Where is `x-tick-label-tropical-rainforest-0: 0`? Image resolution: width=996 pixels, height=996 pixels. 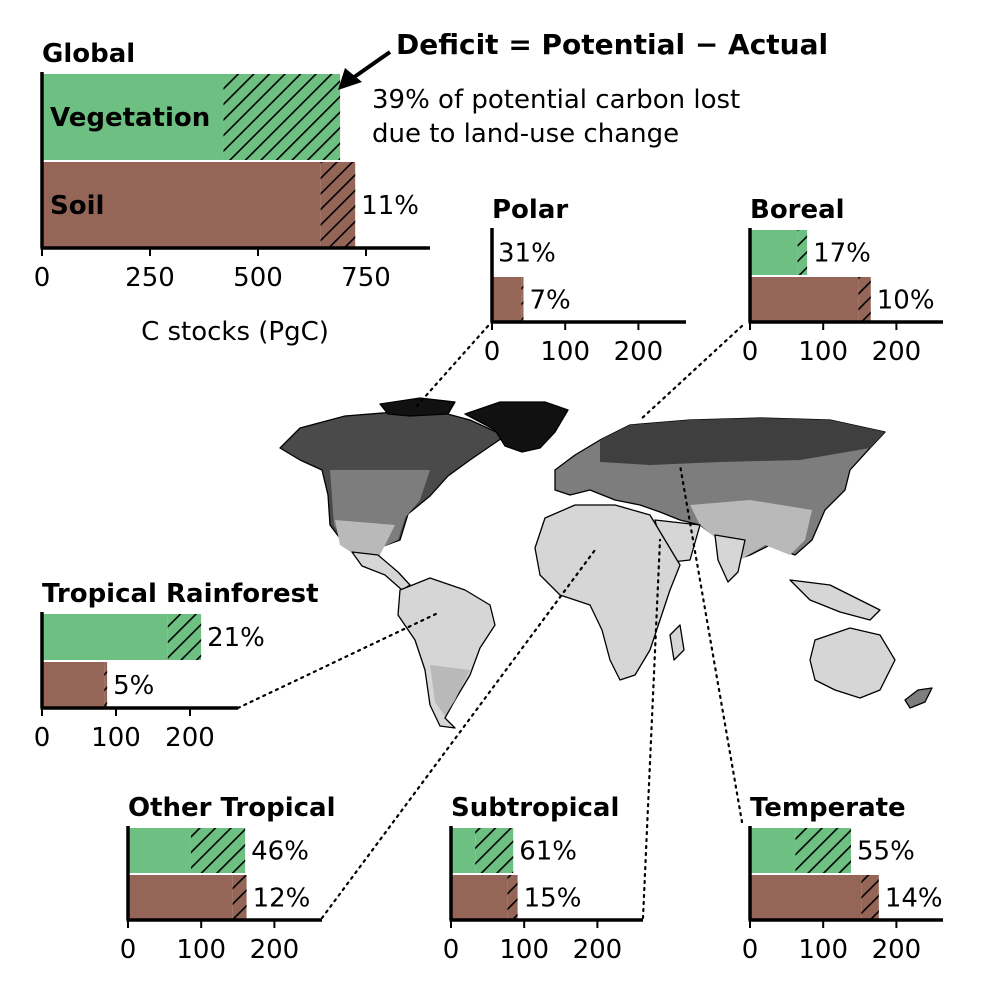
x-tick-label-tropical-rainforest-0: 0 is located at coordinates (42, 738).